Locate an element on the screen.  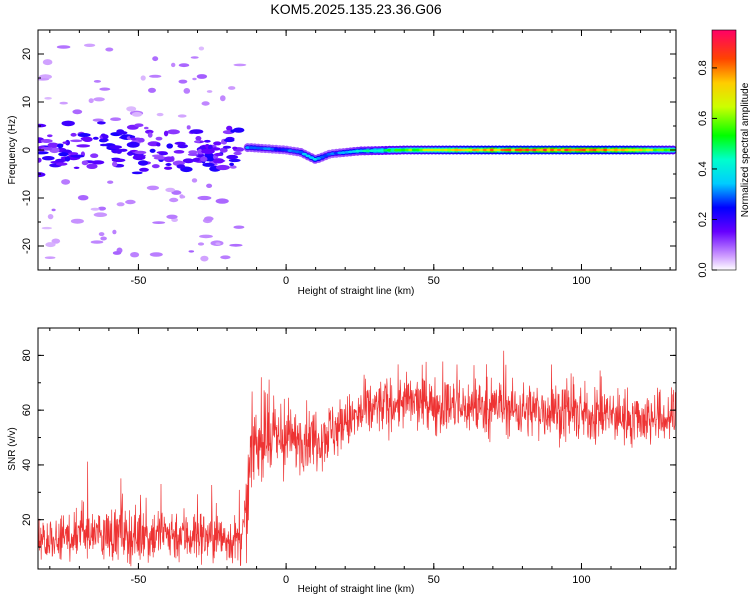
colorbar-tick-label: 0.4 is located at coordinates (703, 168).